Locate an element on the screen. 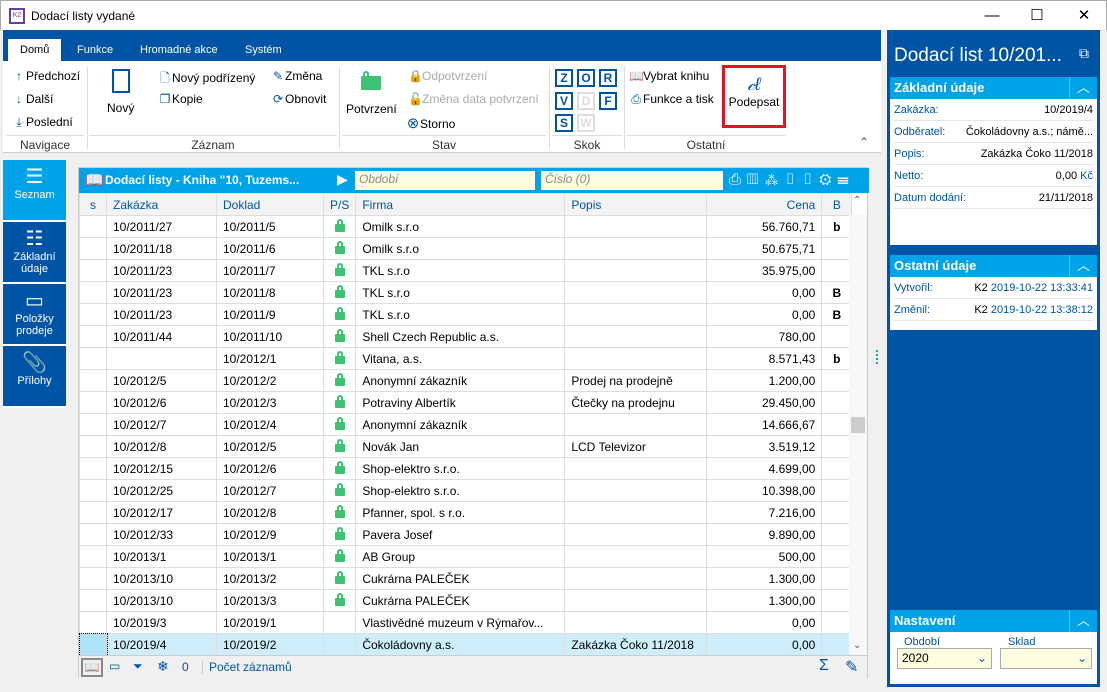 The width and height of the screenshot is (1107, 692). column-header: s is located at coordinates (93, 204).